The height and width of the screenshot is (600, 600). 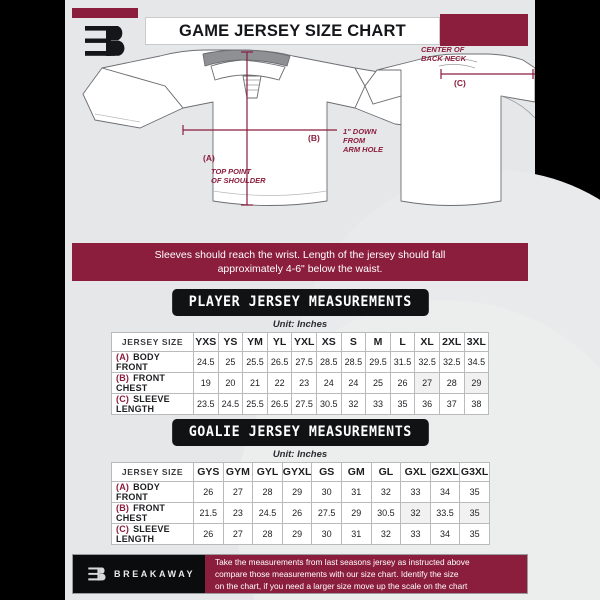 What do you see at coordinates (279, 383) in the screenshot?
I see `measurement-cell: 22` at bounding box center [279, 383].